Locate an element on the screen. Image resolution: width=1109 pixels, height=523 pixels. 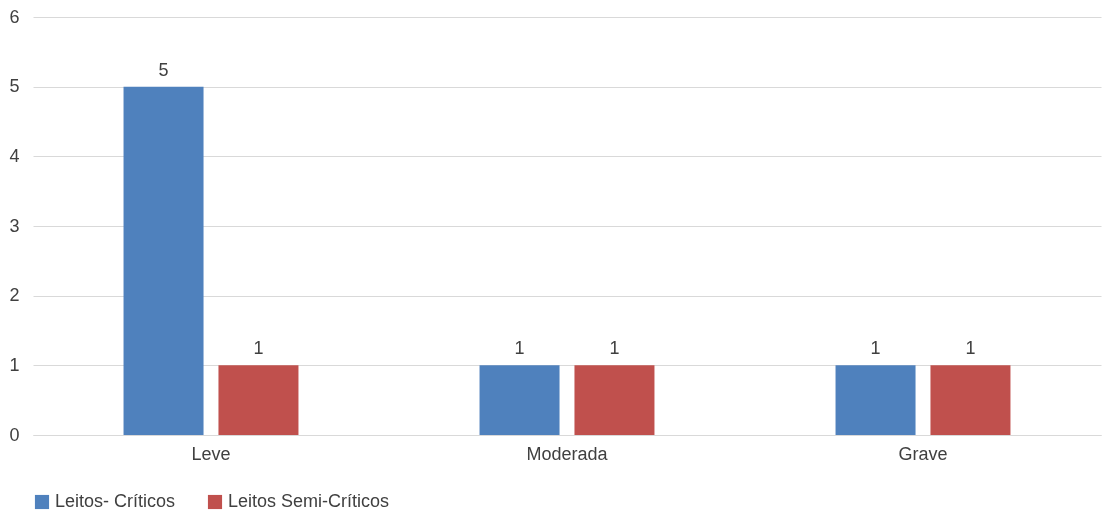
y-tick-label: 3 is located at coordinates (14, 225).